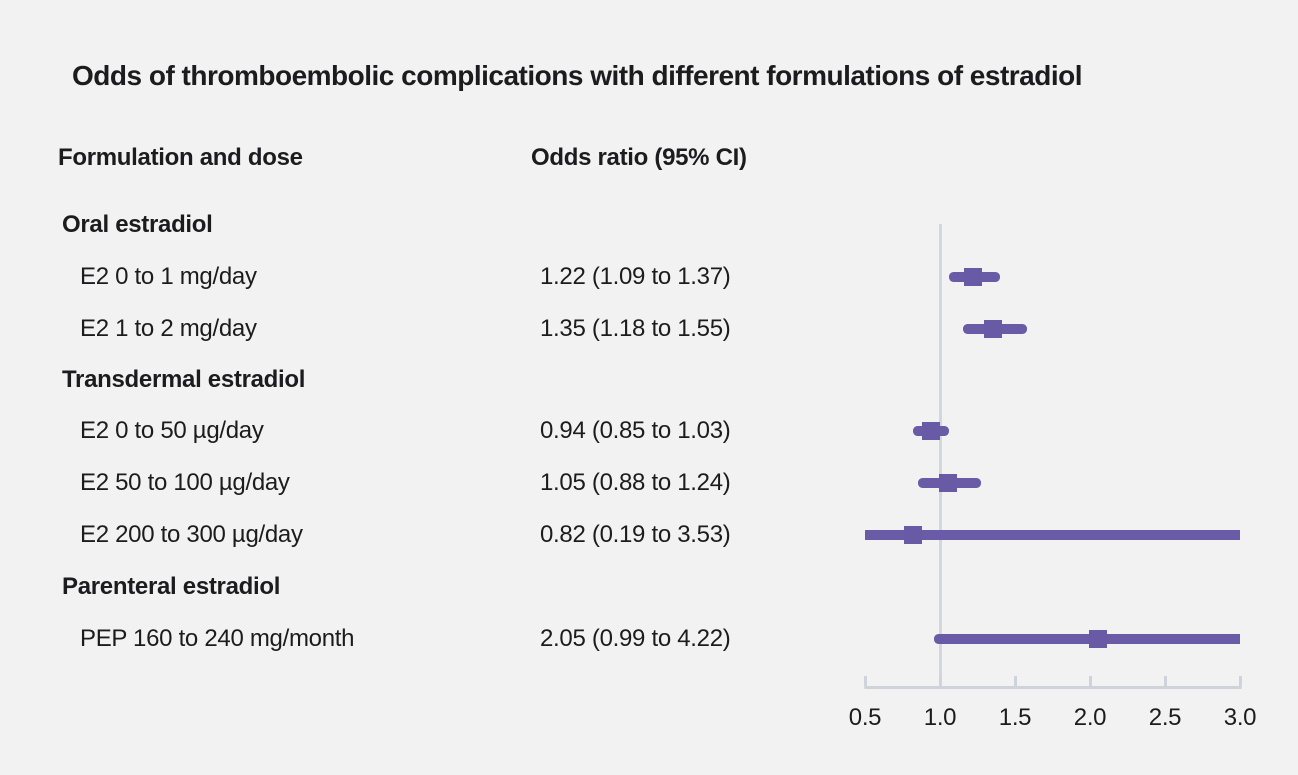 This screenshot has height=775, width=1298. What do you see at coordinates (172, 430) in the screenshot?
I see `dose-label: E2 0 to 50 µg/day` at bounding box center [172, 430].